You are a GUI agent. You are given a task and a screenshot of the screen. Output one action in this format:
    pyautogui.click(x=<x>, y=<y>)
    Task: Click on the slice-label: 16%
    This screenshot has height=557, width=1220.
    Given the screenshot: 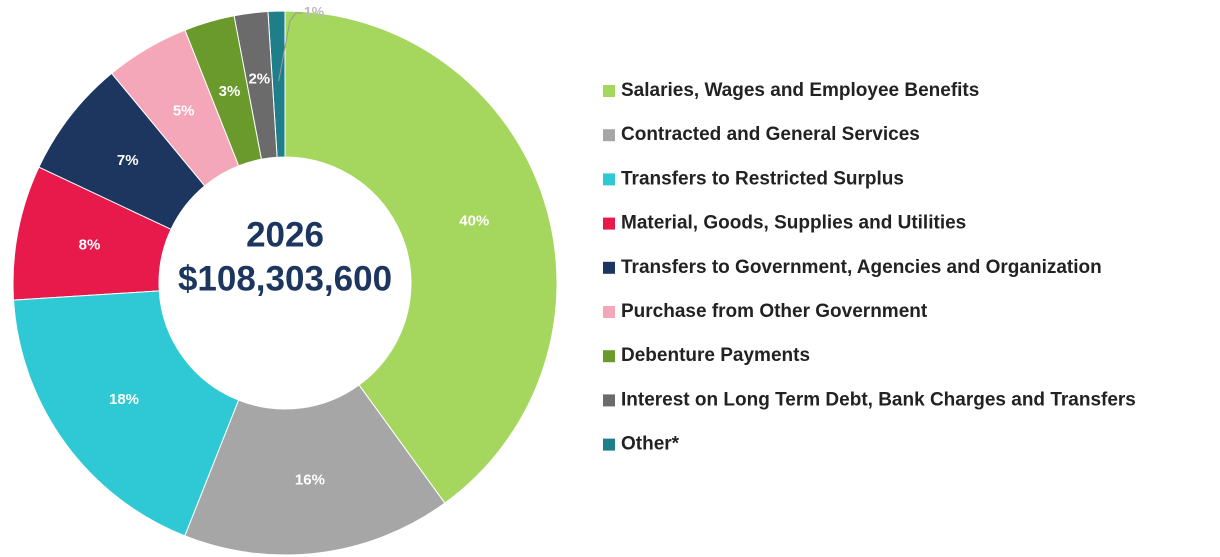 What is the action you would take?
    pyautogui.click(x=310, y=479)
    